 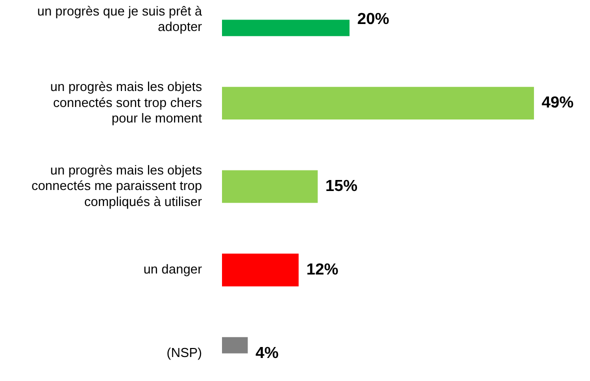 I want to click on y-tick-label: un progrès que je suis prêt à adopter, so click(x=120, y=19).